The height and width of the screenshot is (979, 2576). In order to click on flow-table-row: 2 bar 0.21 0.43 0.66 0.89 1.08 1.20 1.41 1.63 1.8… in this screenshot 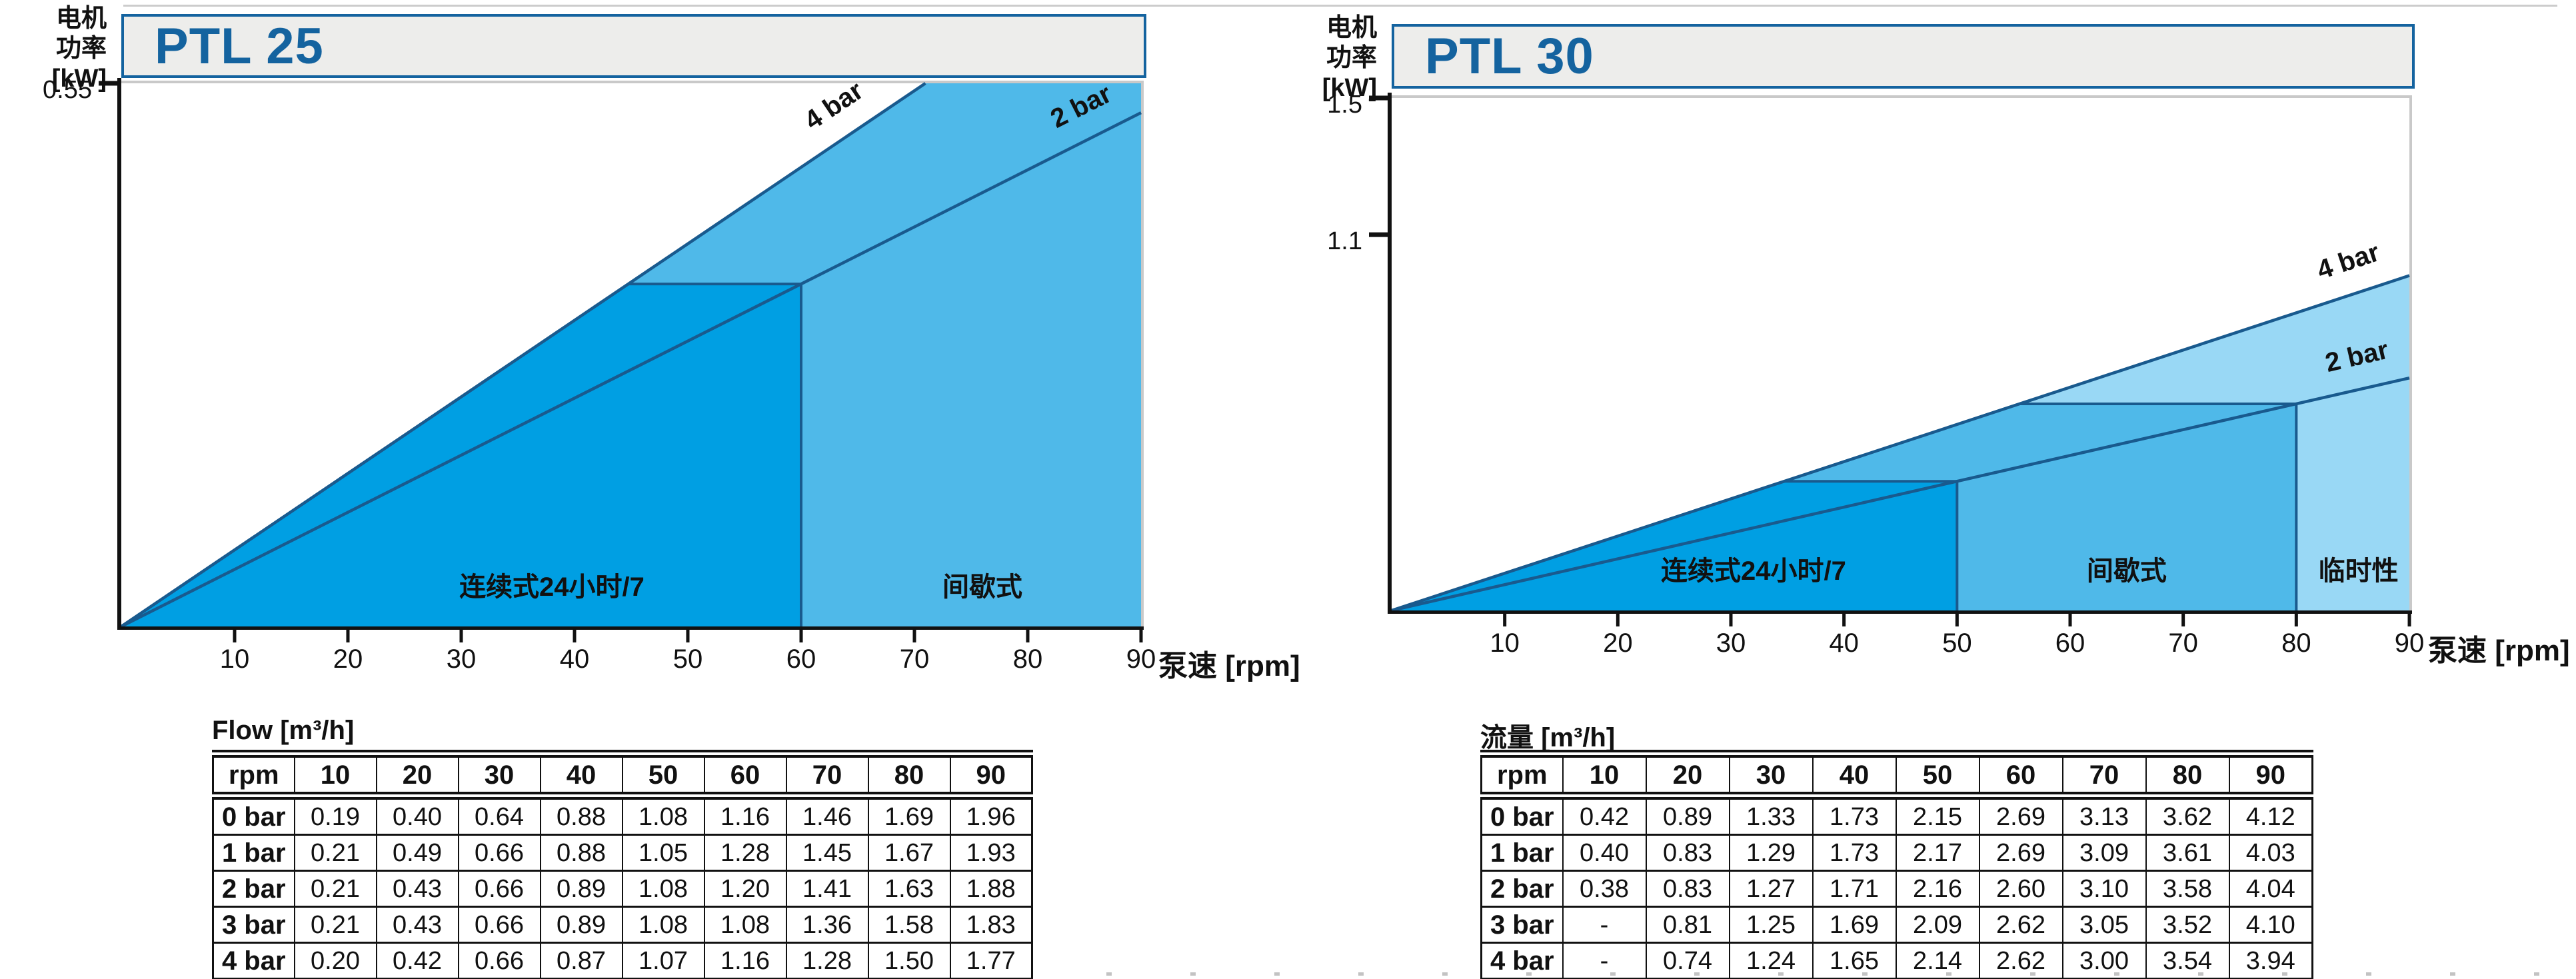, I will do `click(623, 889)`.